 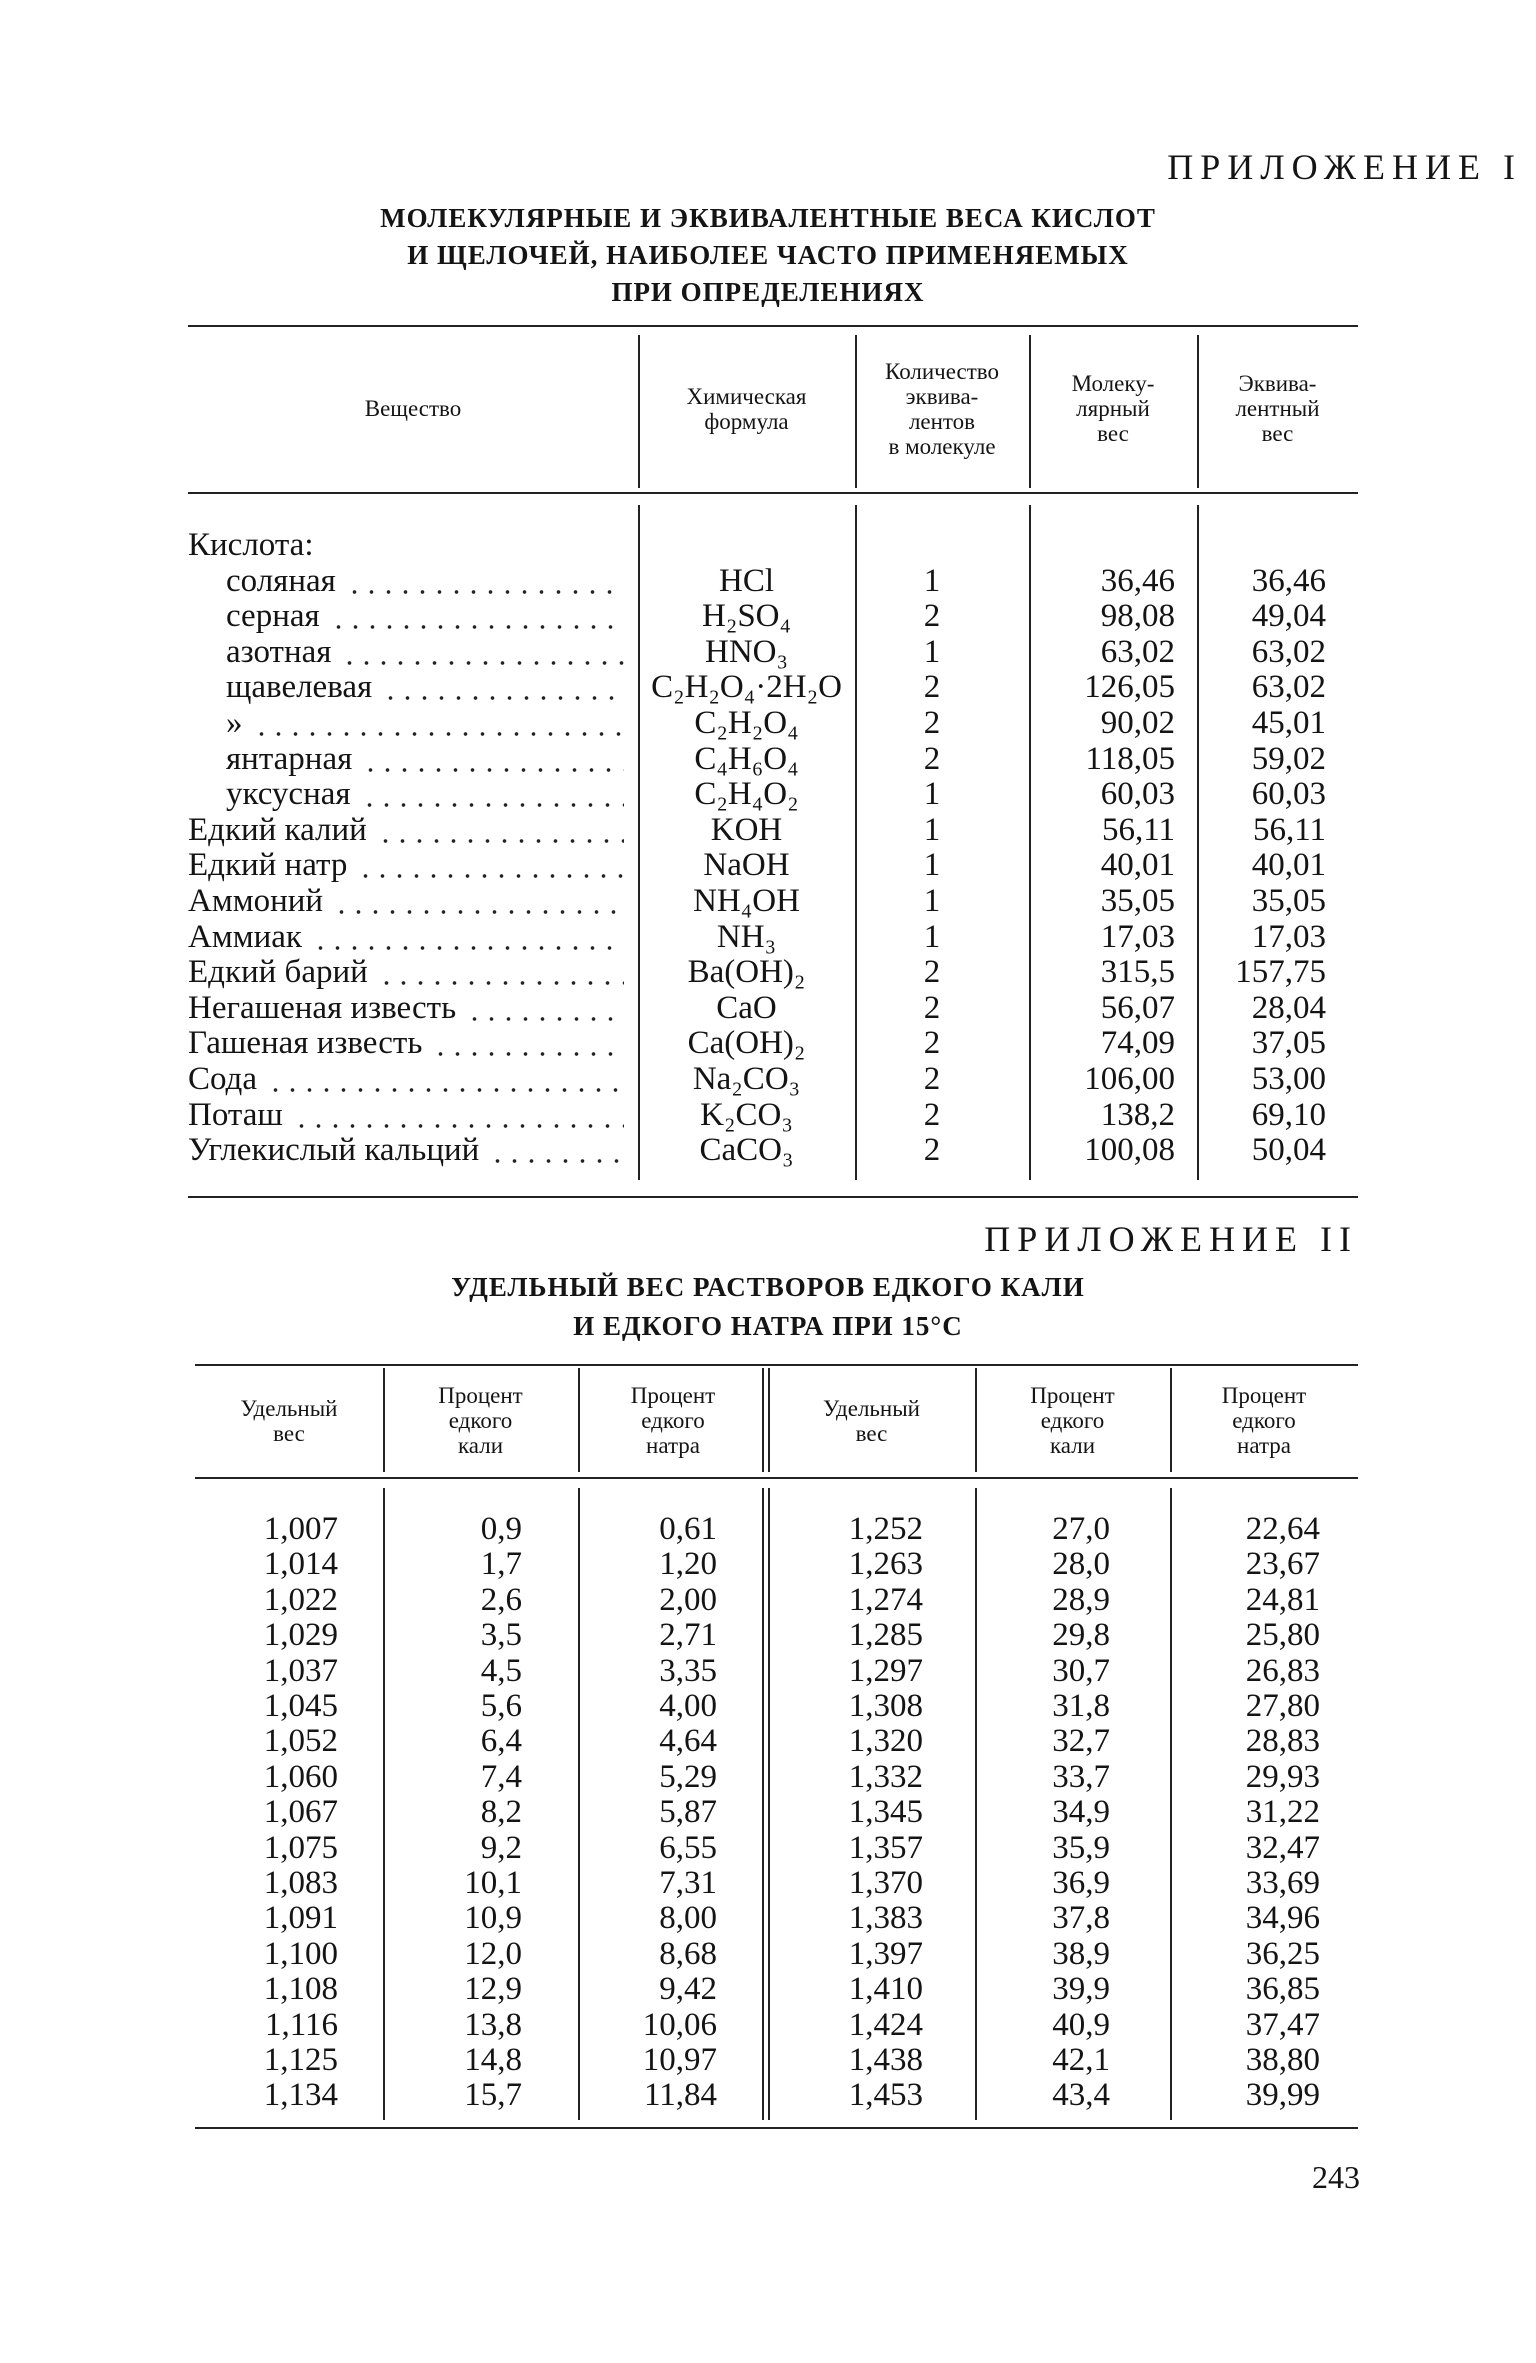 I want to click on table-cell: 4,64, so click(x=688, y=1741).